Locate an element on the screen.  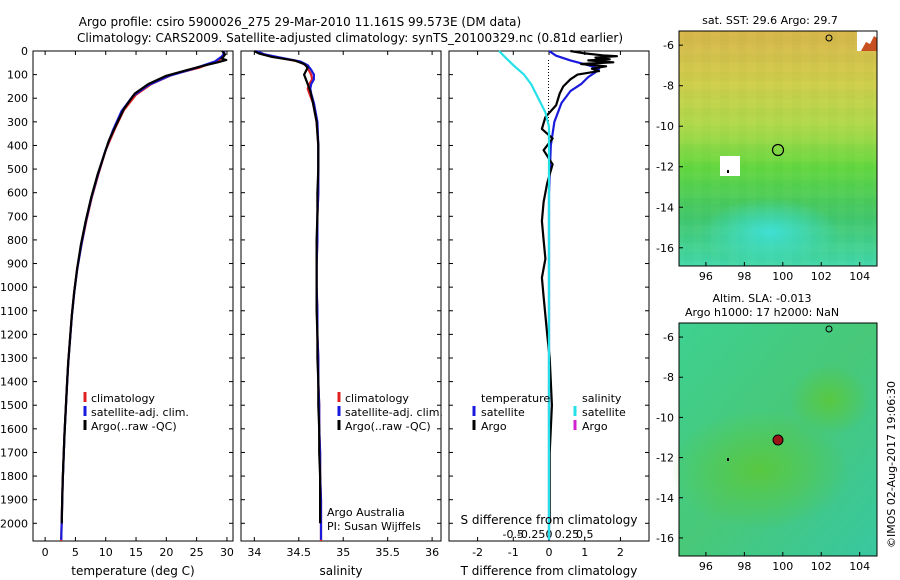
legend-temperature-heading: temperature is located at coordinates (515, 398).